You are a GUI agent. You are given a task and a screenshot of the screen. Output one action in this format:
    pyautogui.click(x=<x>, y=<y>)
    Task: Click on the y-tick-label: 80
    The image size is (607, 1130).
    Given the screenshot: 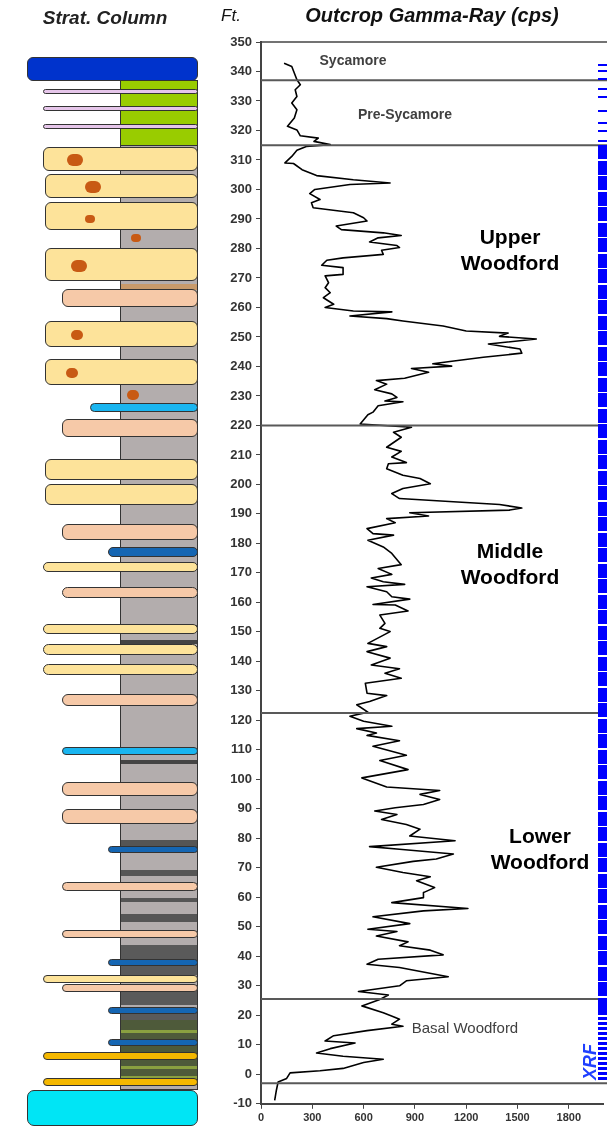 What is the action you would take?
    pyautogui.click(x=244, y=837)
    